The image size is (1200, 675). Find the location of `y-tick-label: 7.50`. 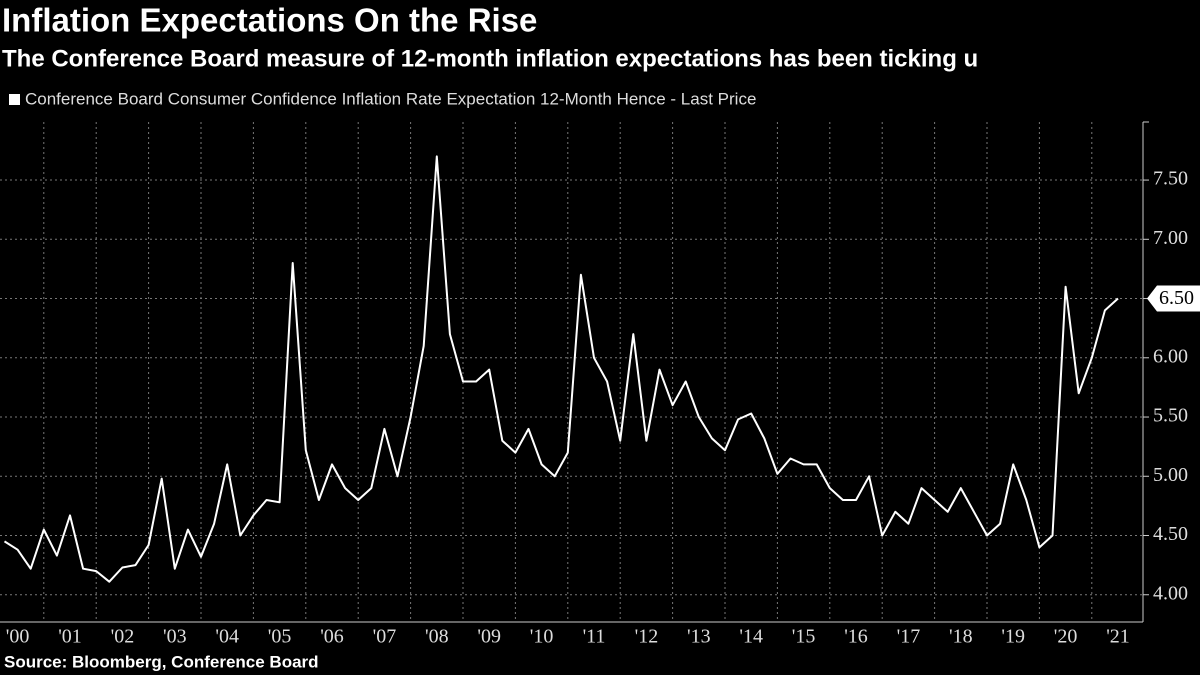

y-tick-label: 7.50 is located at coordinates (1170, 179).